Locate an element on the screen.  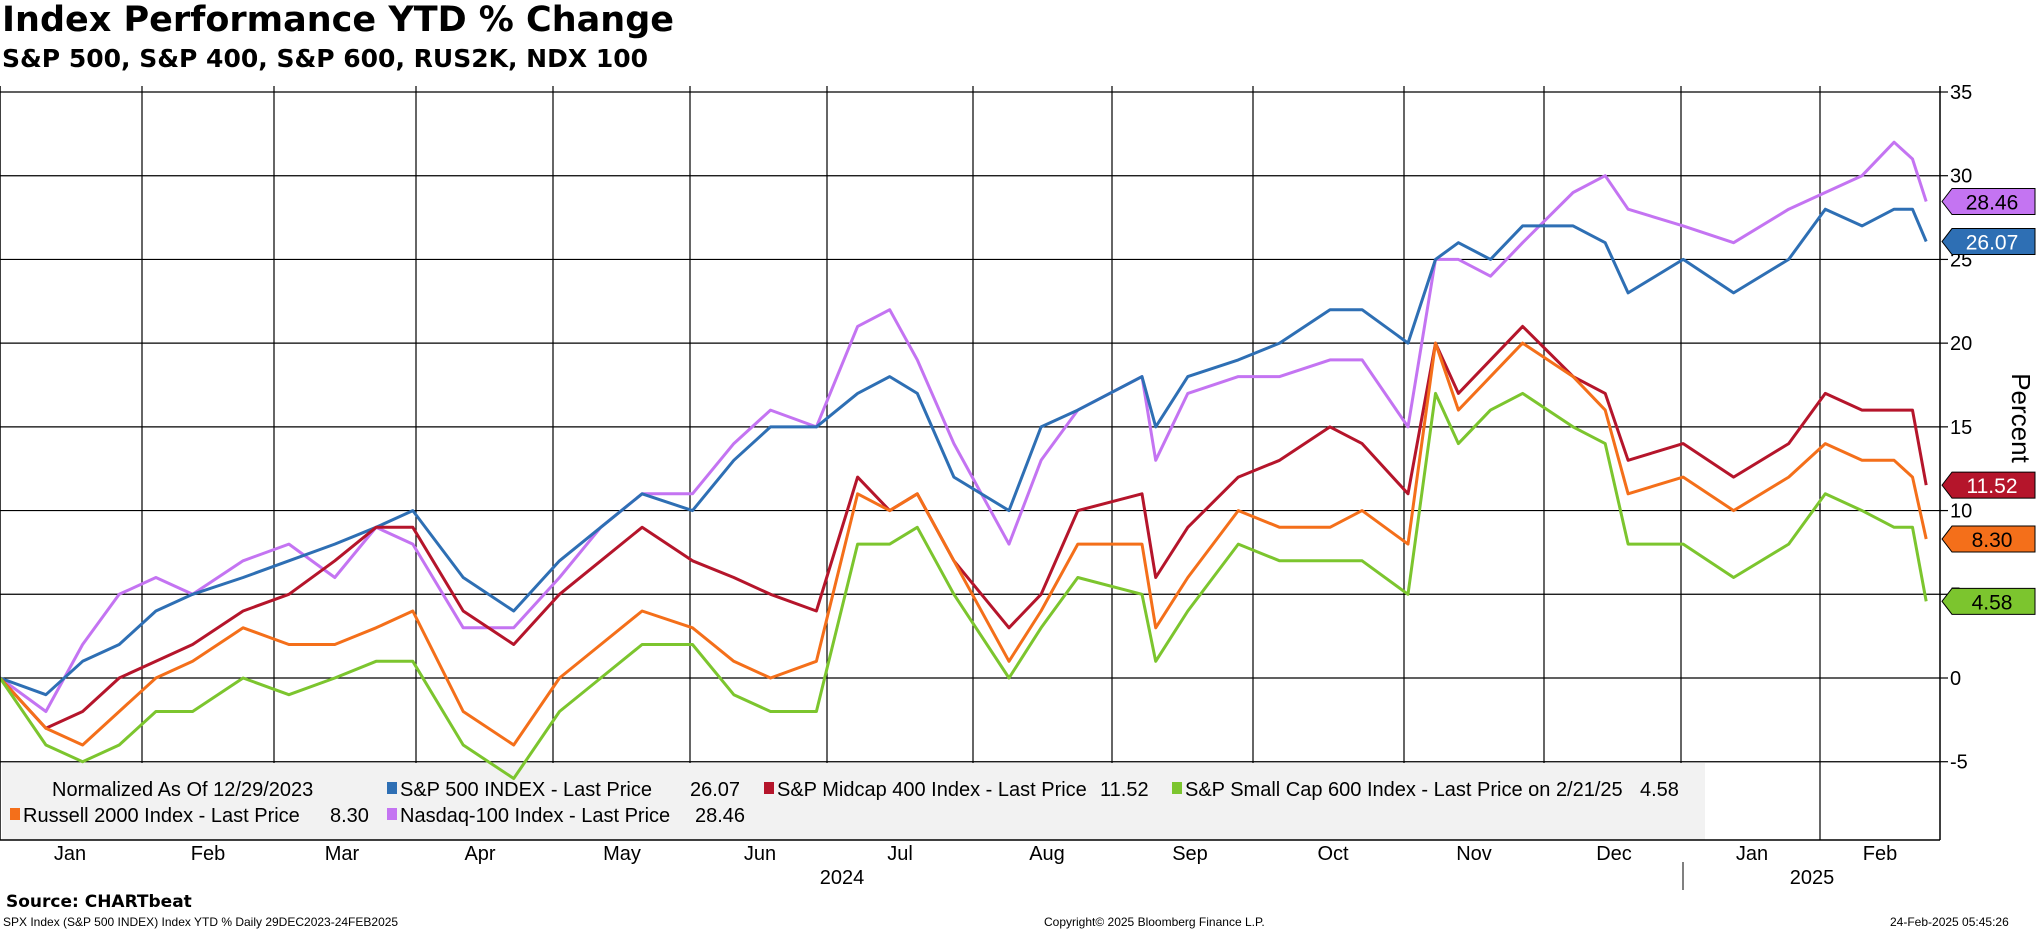
last-value-tag-rus: 8.30 is located at coordinates (1988, 539).